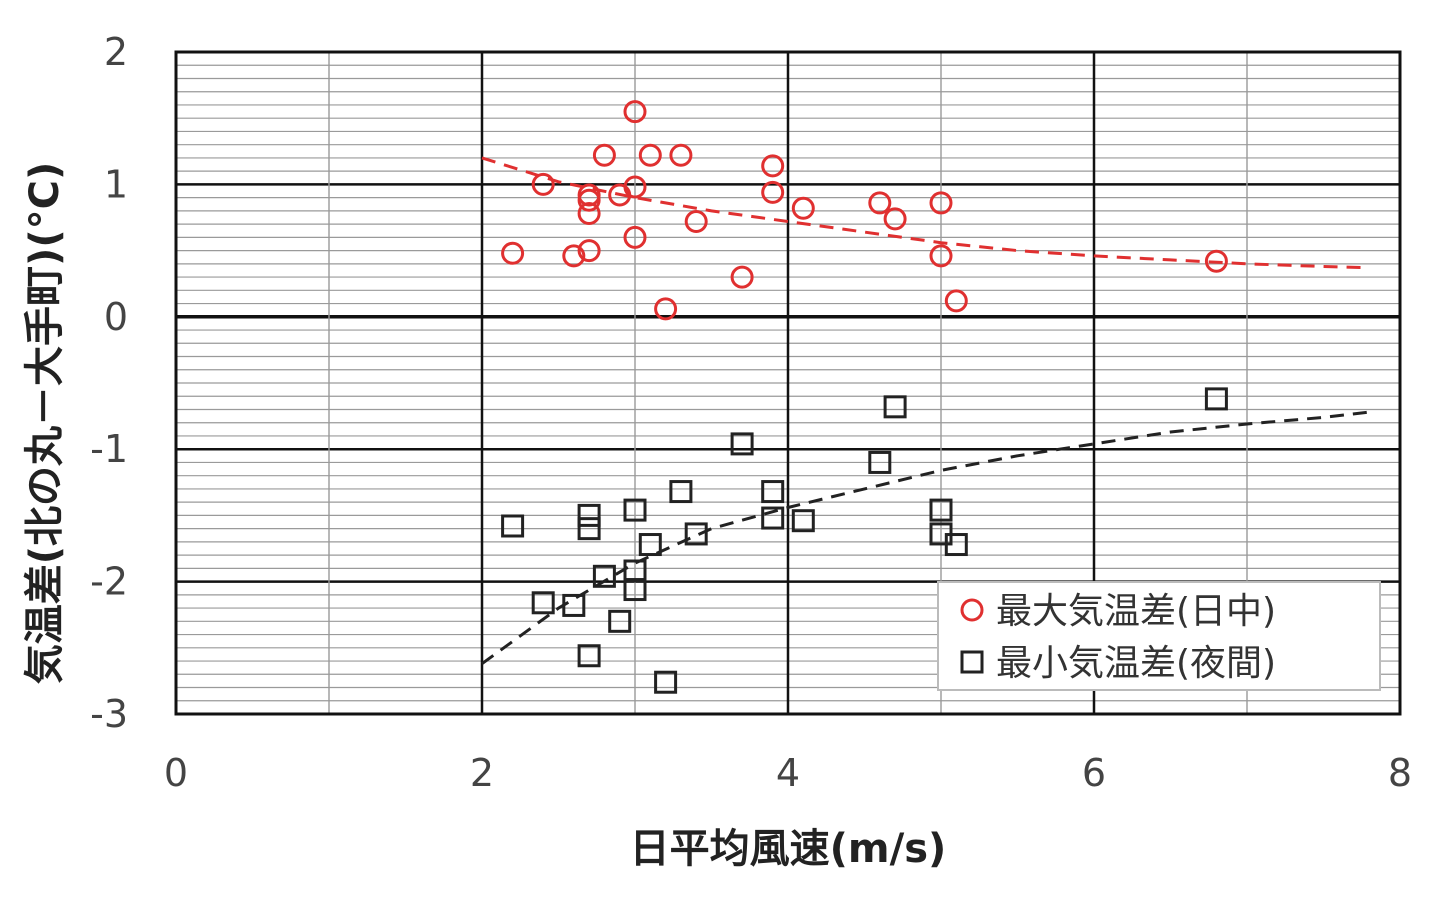 Image resolution: width=1440 pixels, height=900 pixels. I want to click on legend-box, so click(1159, 636).